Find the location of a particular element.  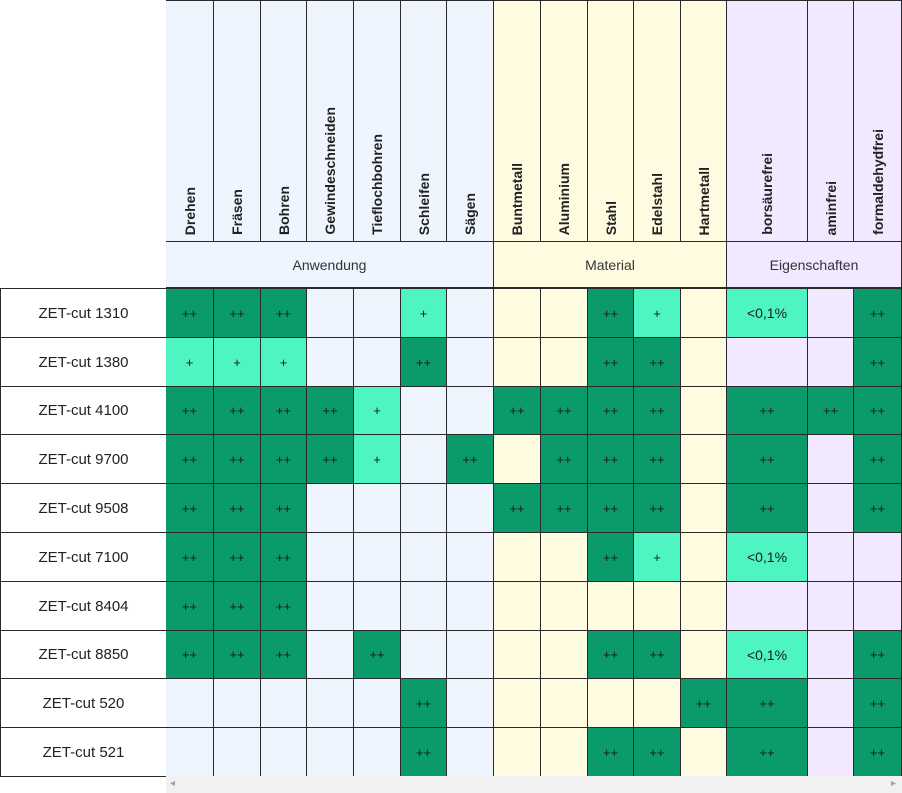

row-label: ZET-cut 7100 is located at coordinates (83, 557).